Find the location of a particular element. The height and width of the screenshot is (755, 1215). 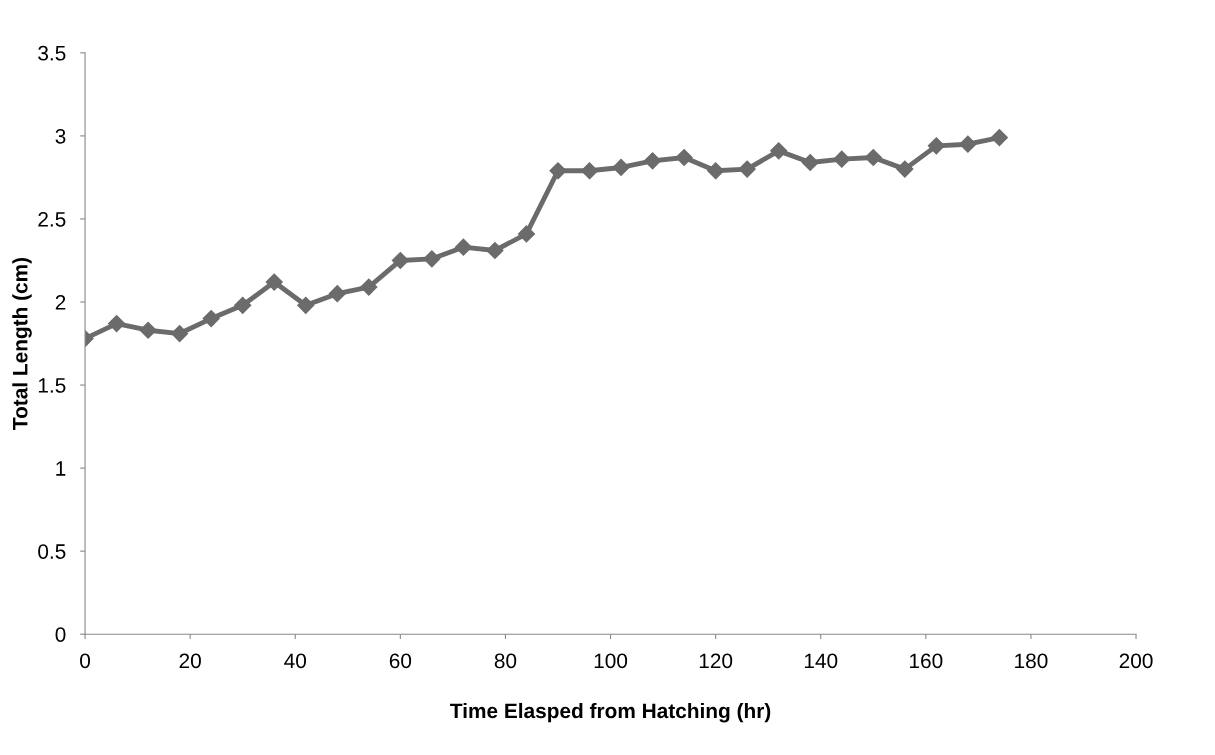

y-tick-label: 0.5 is located at coordinates (52, 551).